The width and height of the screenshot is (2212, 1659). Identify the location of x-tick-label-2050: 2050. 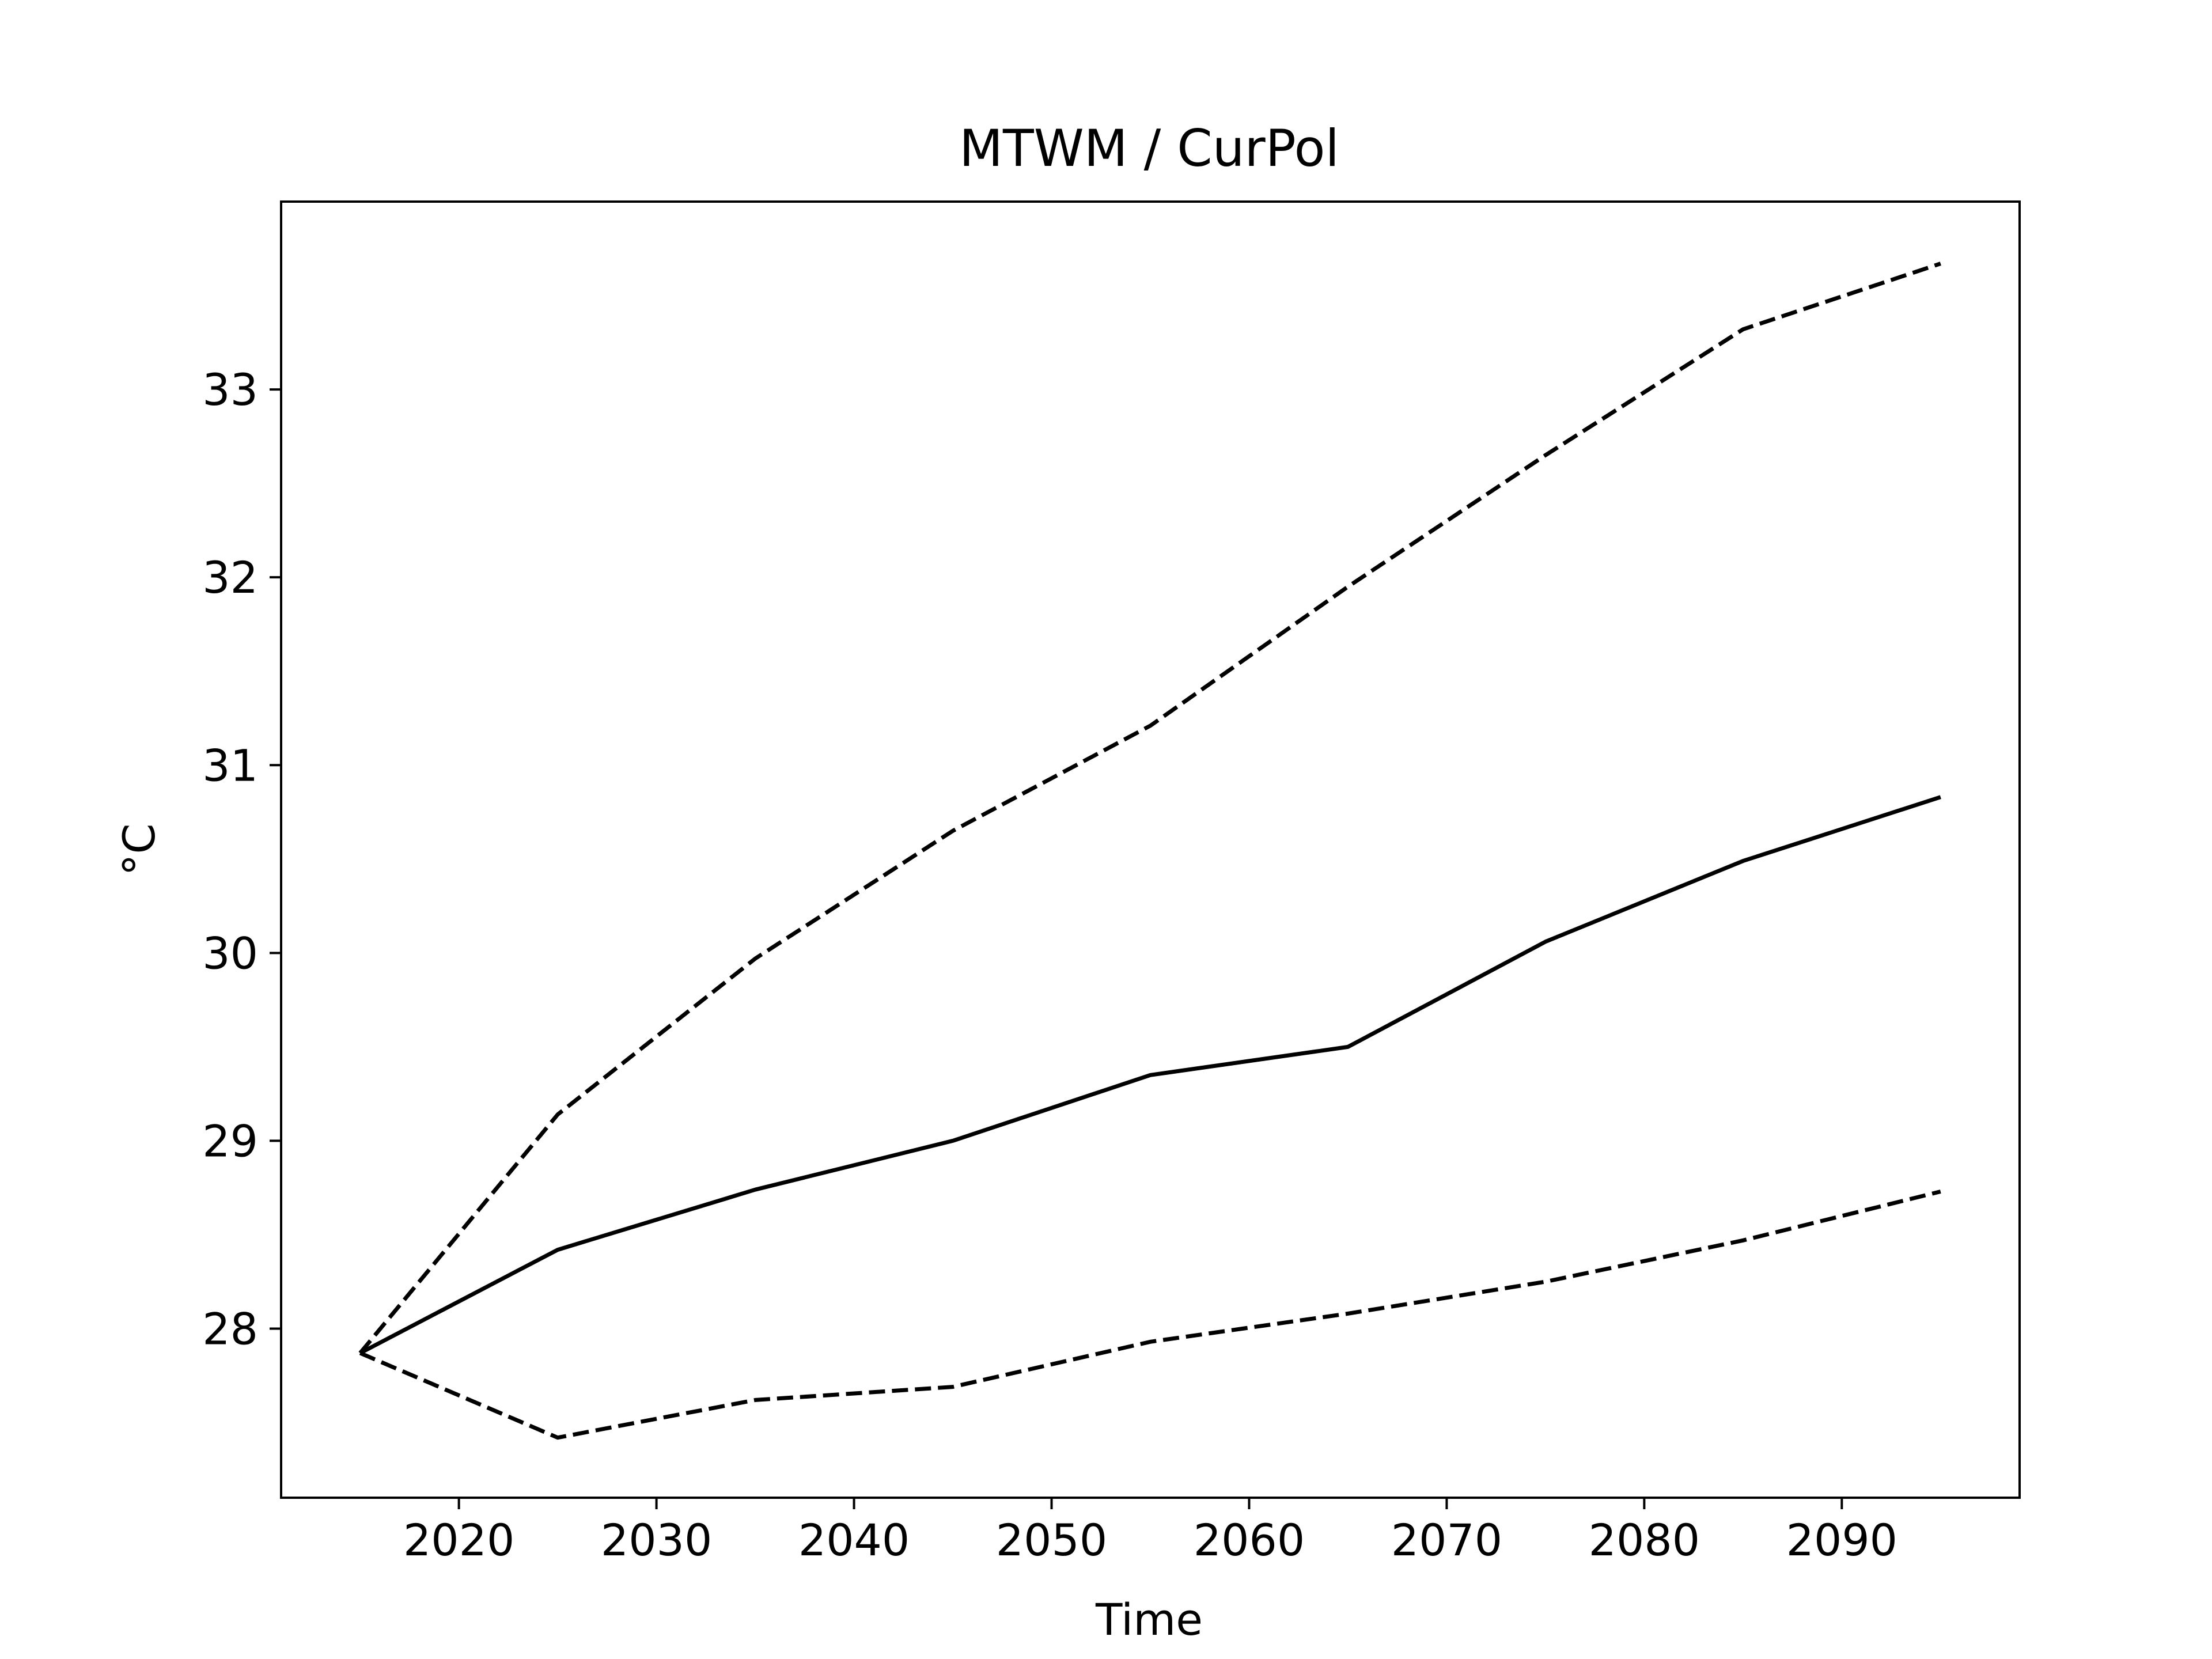
(1051, 1540).